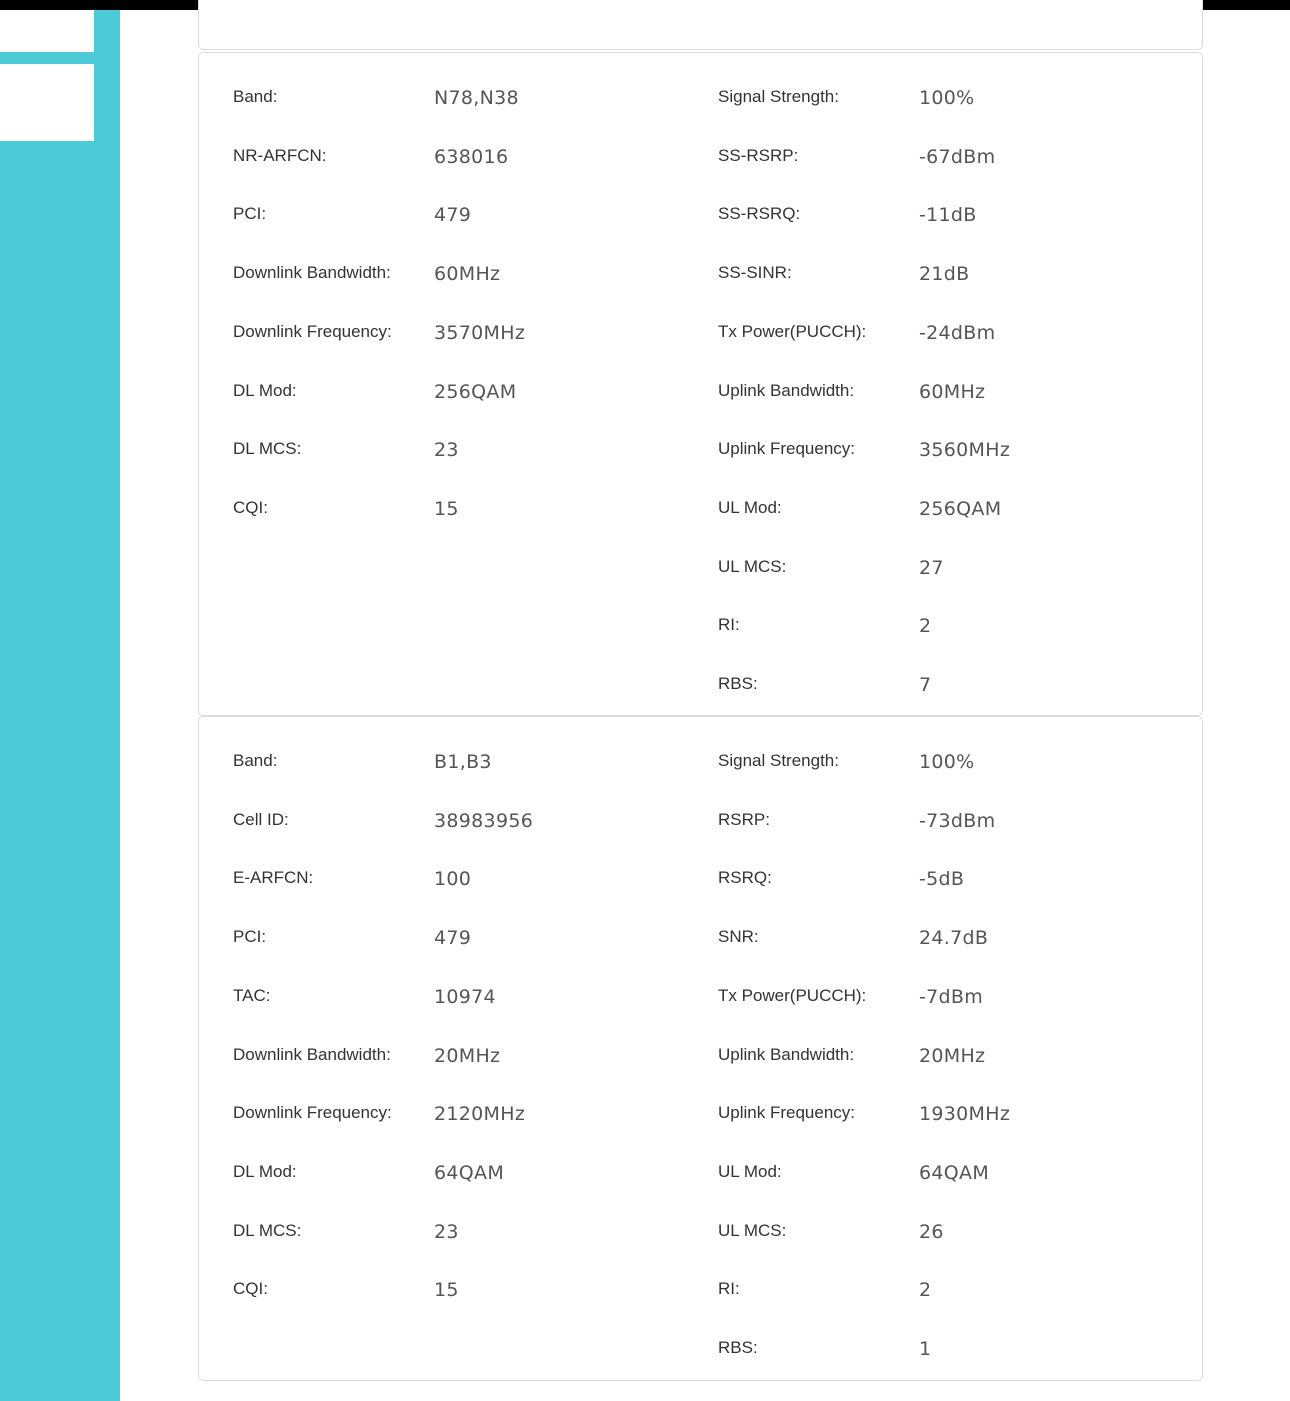  What do you see at coordinates (700, 25) in the screenshot?
I see `previous-info-card` at bounding box center [700, 25].